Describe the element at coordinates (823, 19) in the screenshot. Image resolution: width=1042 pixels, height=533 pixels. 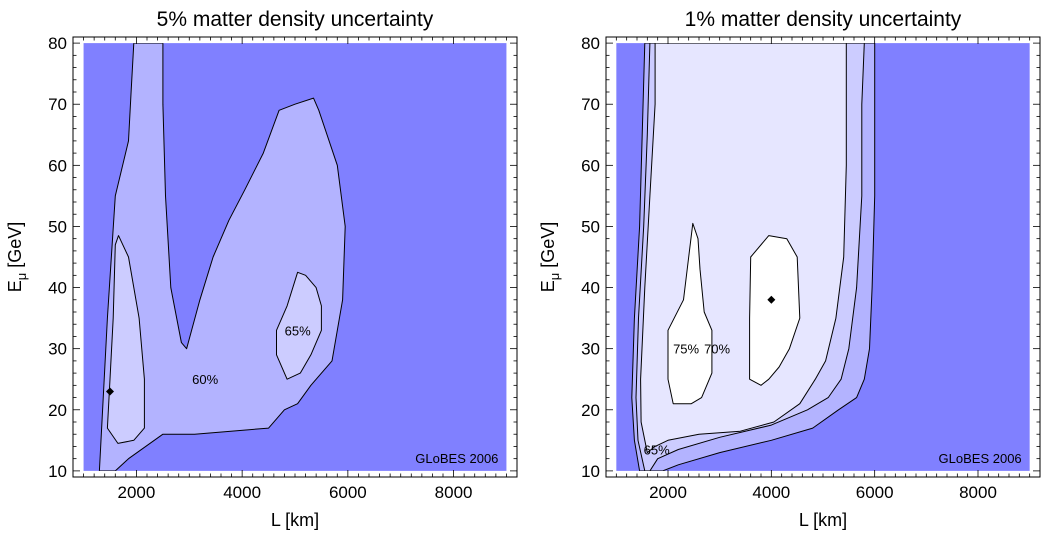
I see `chart-title: 1% matter density uncertainty` at that location.